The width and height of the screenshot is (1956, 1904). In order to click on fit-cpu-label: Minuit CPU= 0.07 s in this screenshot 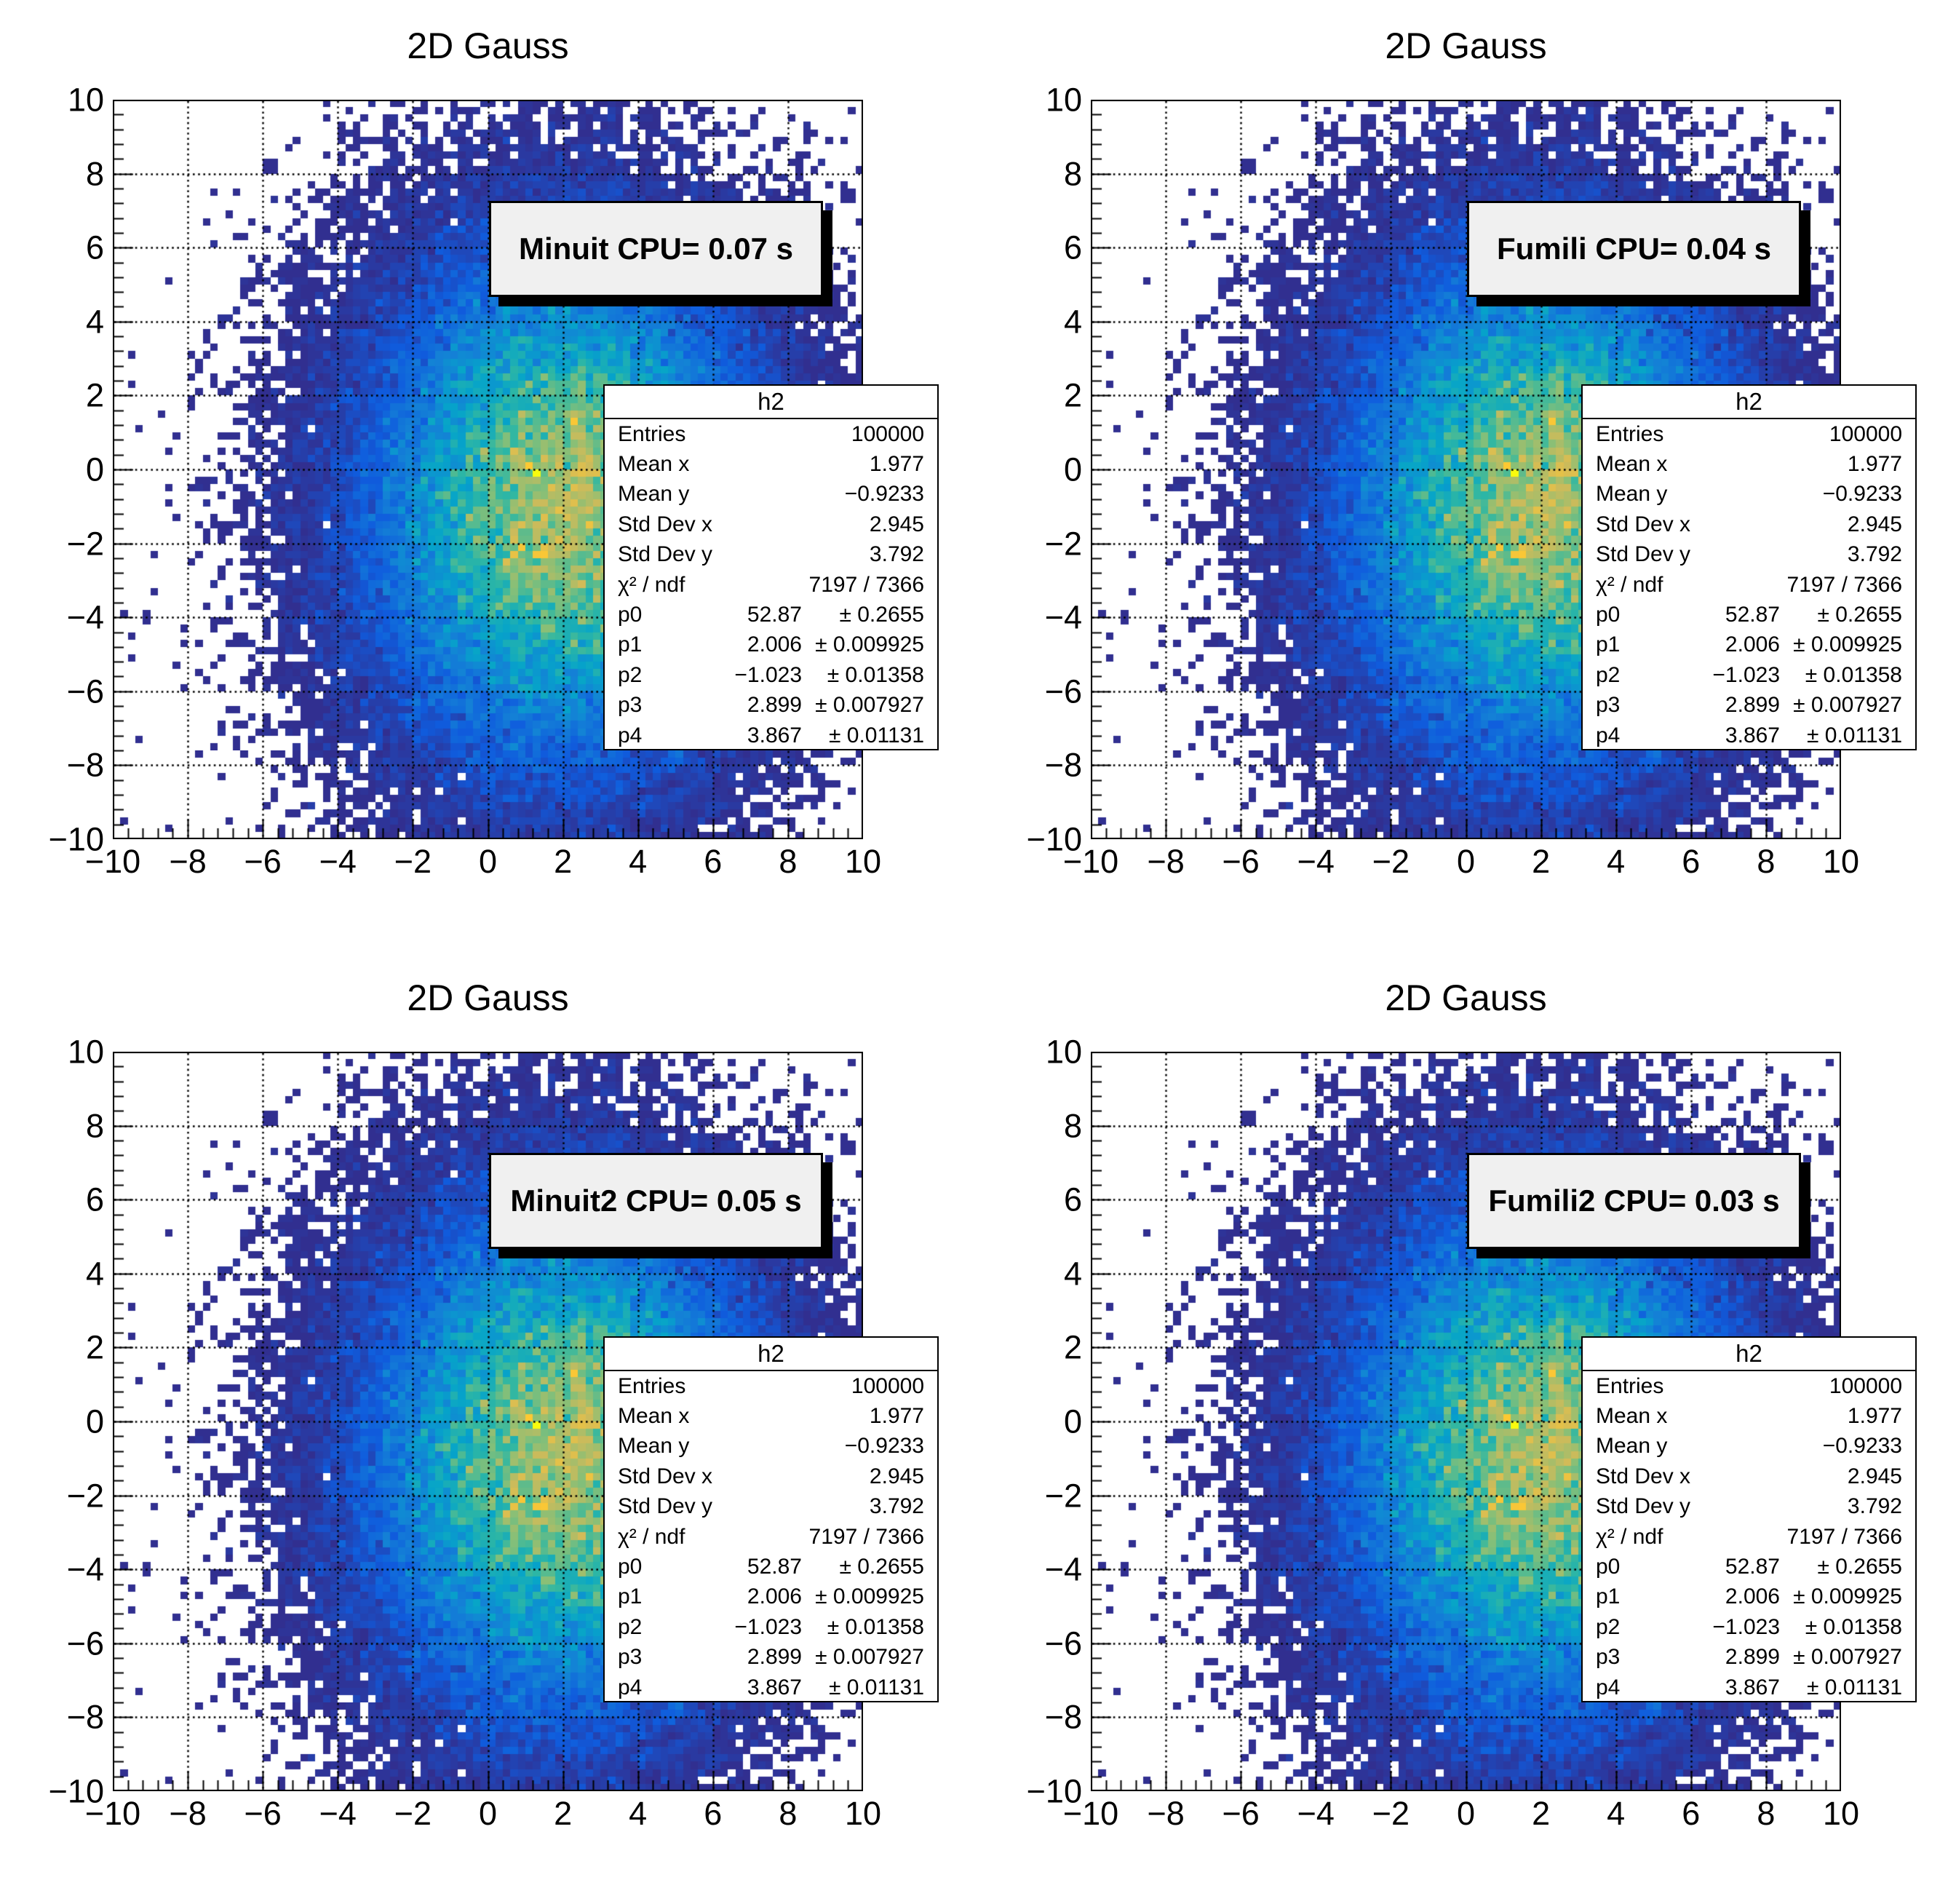, I will do `click(656, 249)`.